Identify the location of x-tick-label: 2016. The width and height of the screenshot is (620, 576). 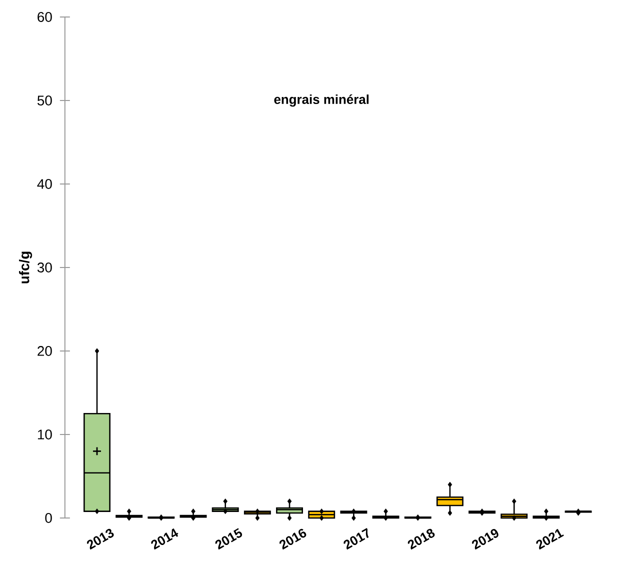
(293, 539).